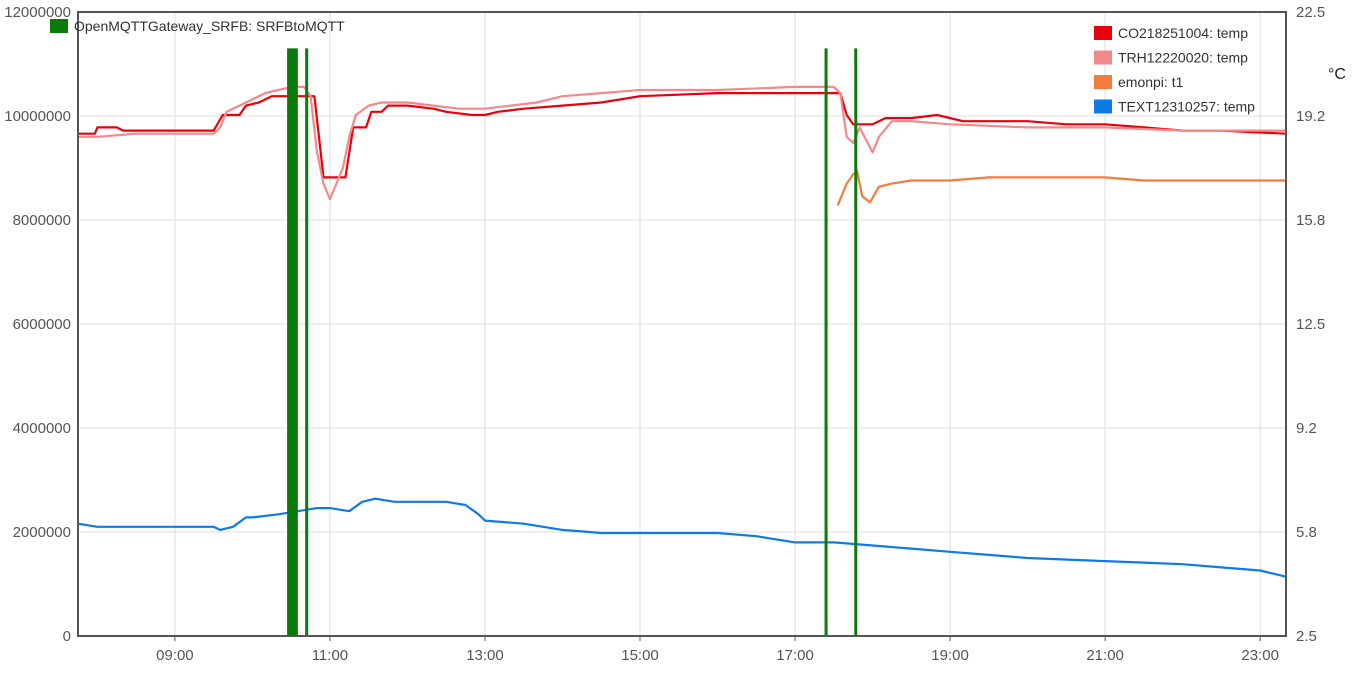 Image resolution: width=1371 pixels, height=684 pixels. I want to click on x-tick-label: 09:00, so click(175, 655).